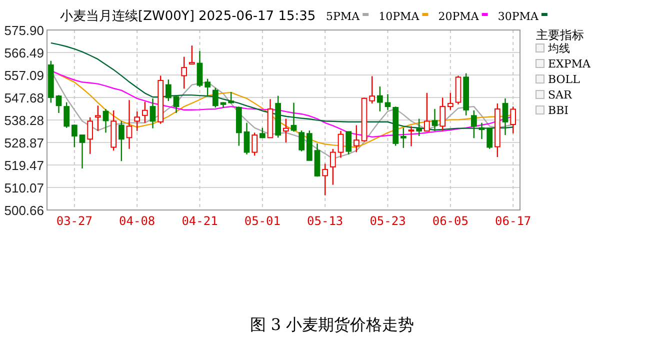  Describe the element at coordinates (24, 30) in the screenshot. I see `y-tick-label: 575.90` at that location.